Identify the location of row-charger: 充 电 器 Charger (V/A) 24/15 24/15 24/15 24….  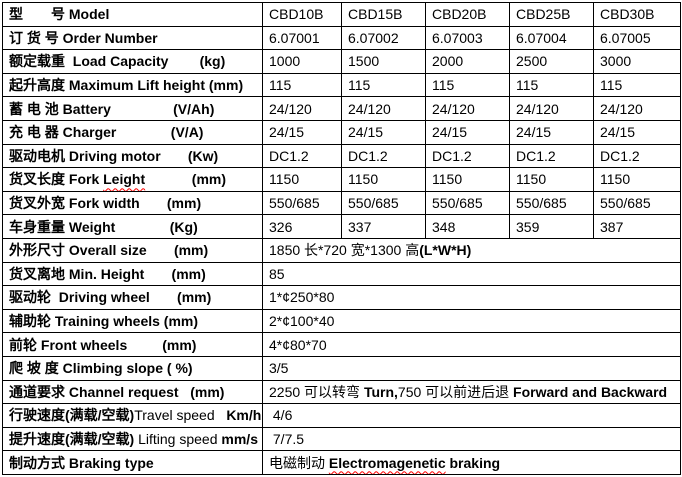
(341, 132).